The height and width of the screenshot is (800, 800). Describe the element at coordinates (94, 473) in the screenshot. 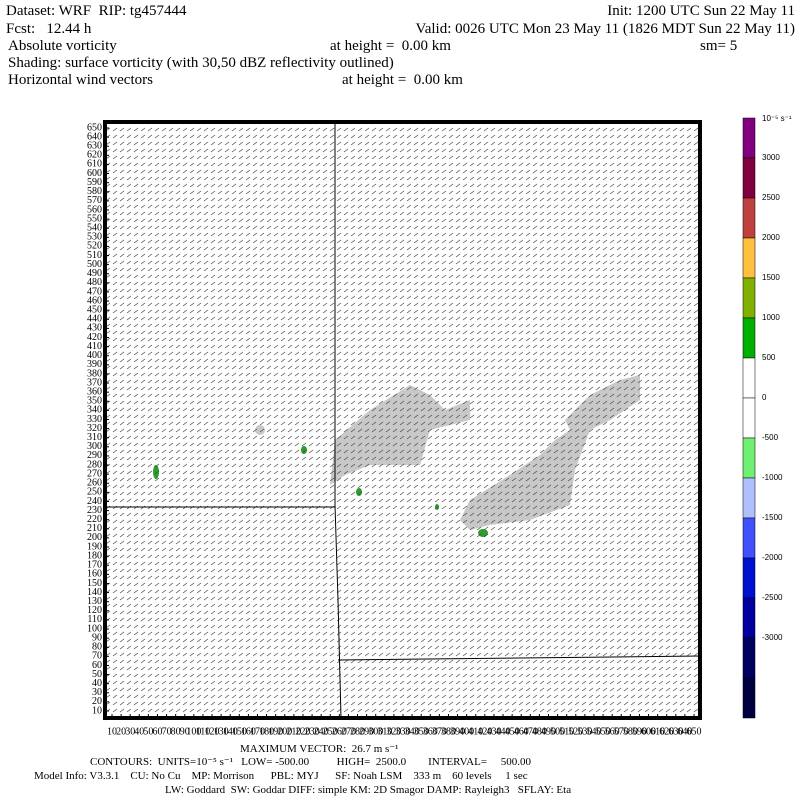

I see `y-tick-label: 270` at that location.